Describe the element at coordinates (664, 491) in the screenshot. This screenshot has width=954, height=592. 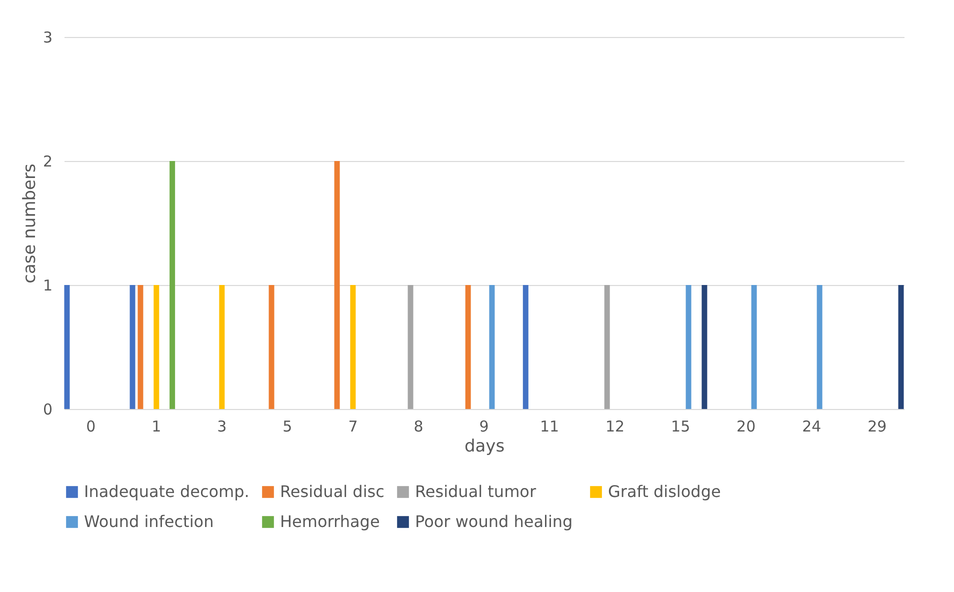
I see `legend-label: Graft dislodge` at that location.